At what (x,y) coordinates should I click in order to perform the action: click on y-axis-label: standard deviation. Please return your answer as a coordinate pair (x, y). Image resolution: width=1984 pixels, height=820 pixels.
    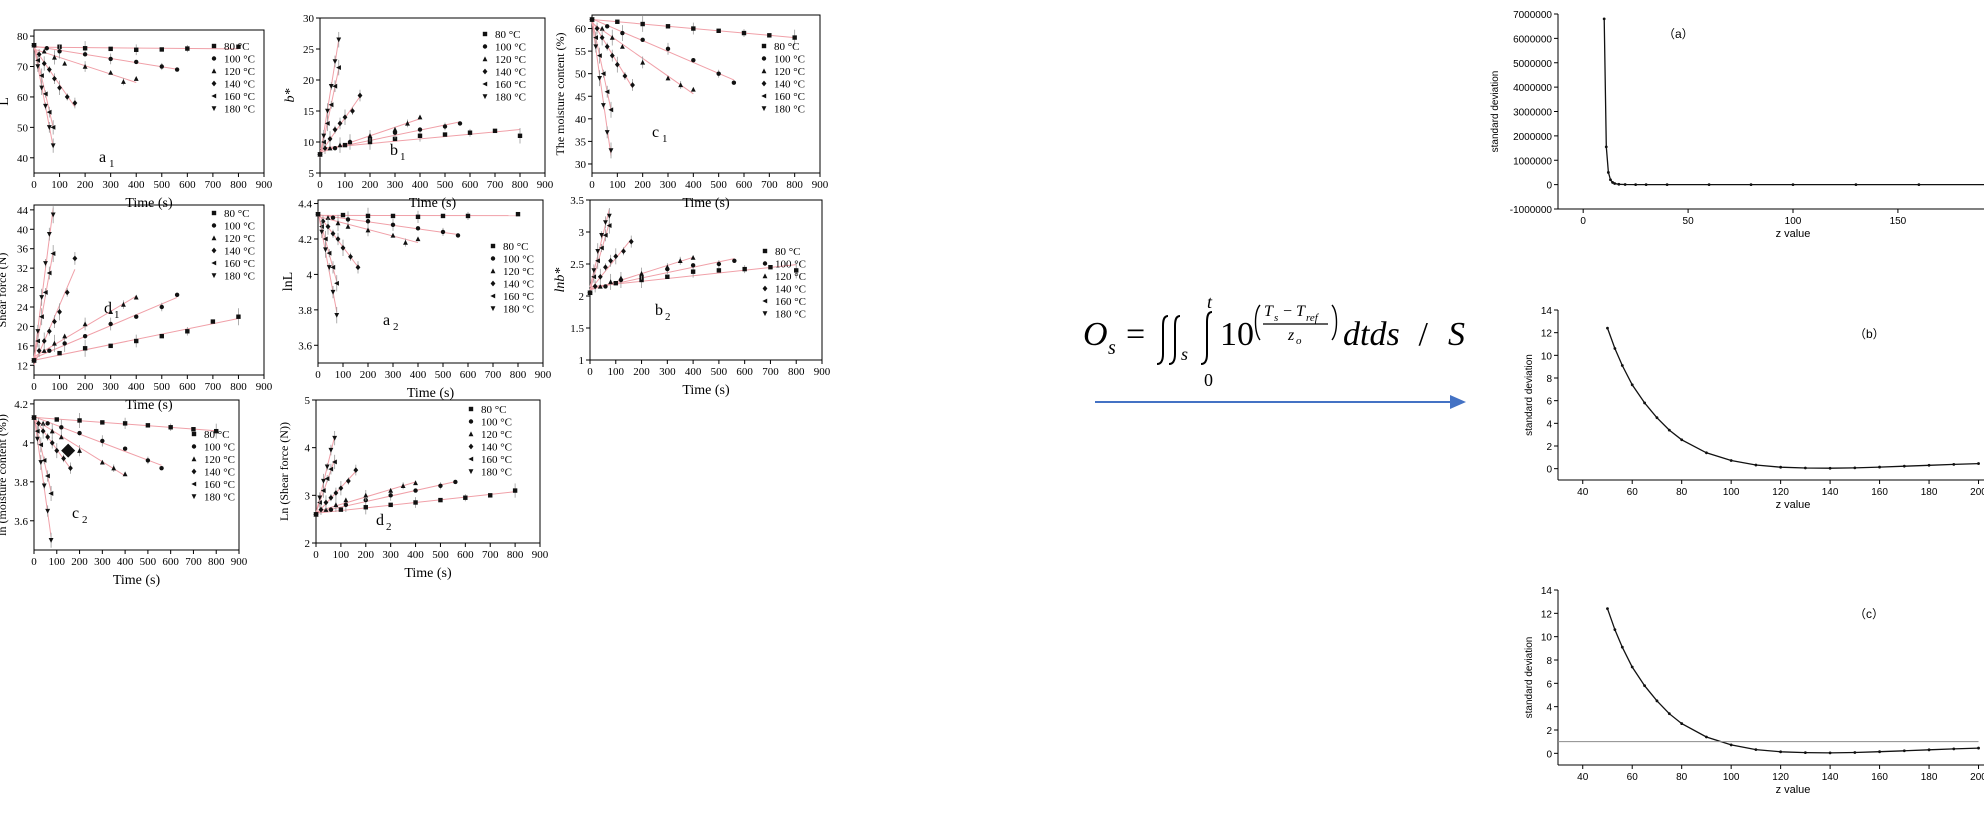
    Looking at the image, I should click on (1529, 678).